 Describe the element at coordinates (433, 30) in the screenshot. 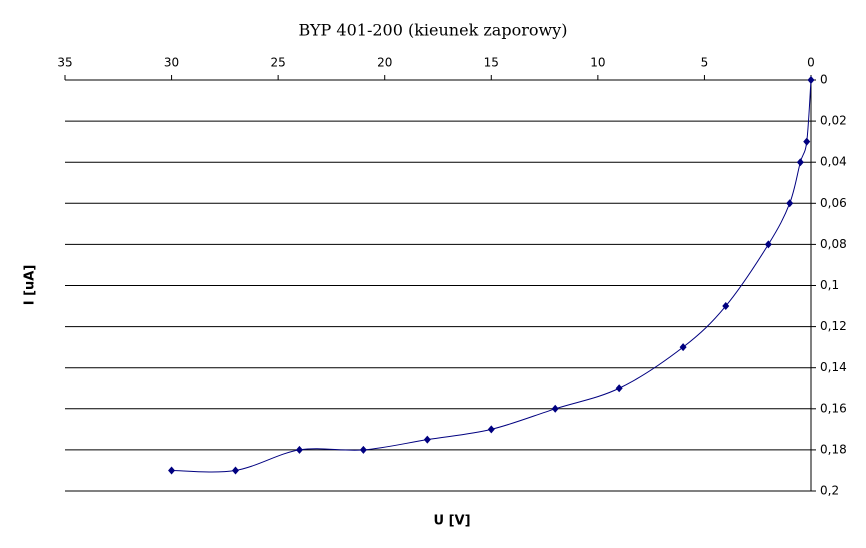

I see `chart-title: BYP 401-200 (kieunek zaporowy)` at that location.